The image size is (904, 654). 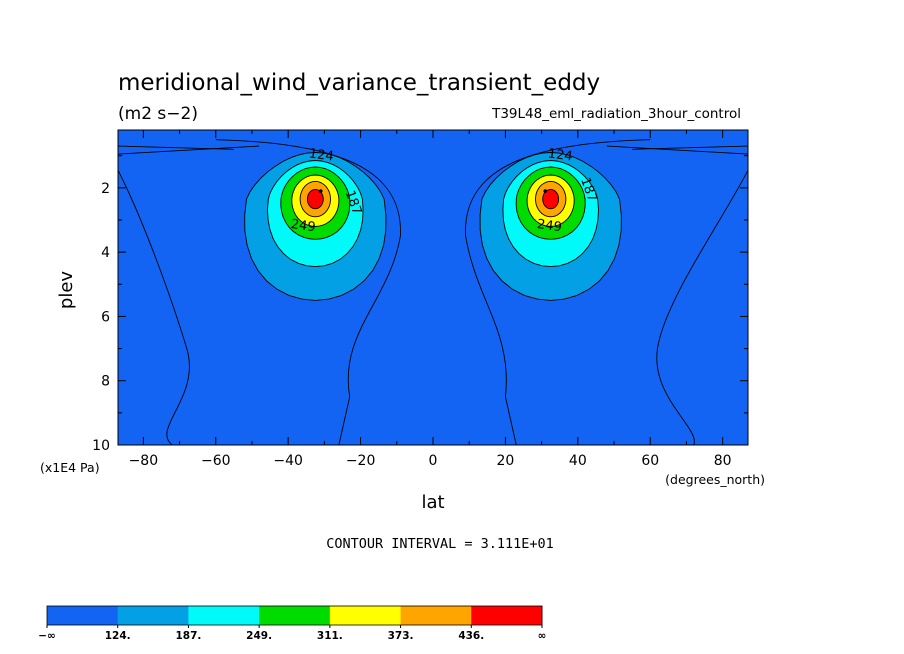 What do you see at coordinates (578, 461) in the screenshot?
I see `x-tick-label: 40` at bounding box center [578, 461].